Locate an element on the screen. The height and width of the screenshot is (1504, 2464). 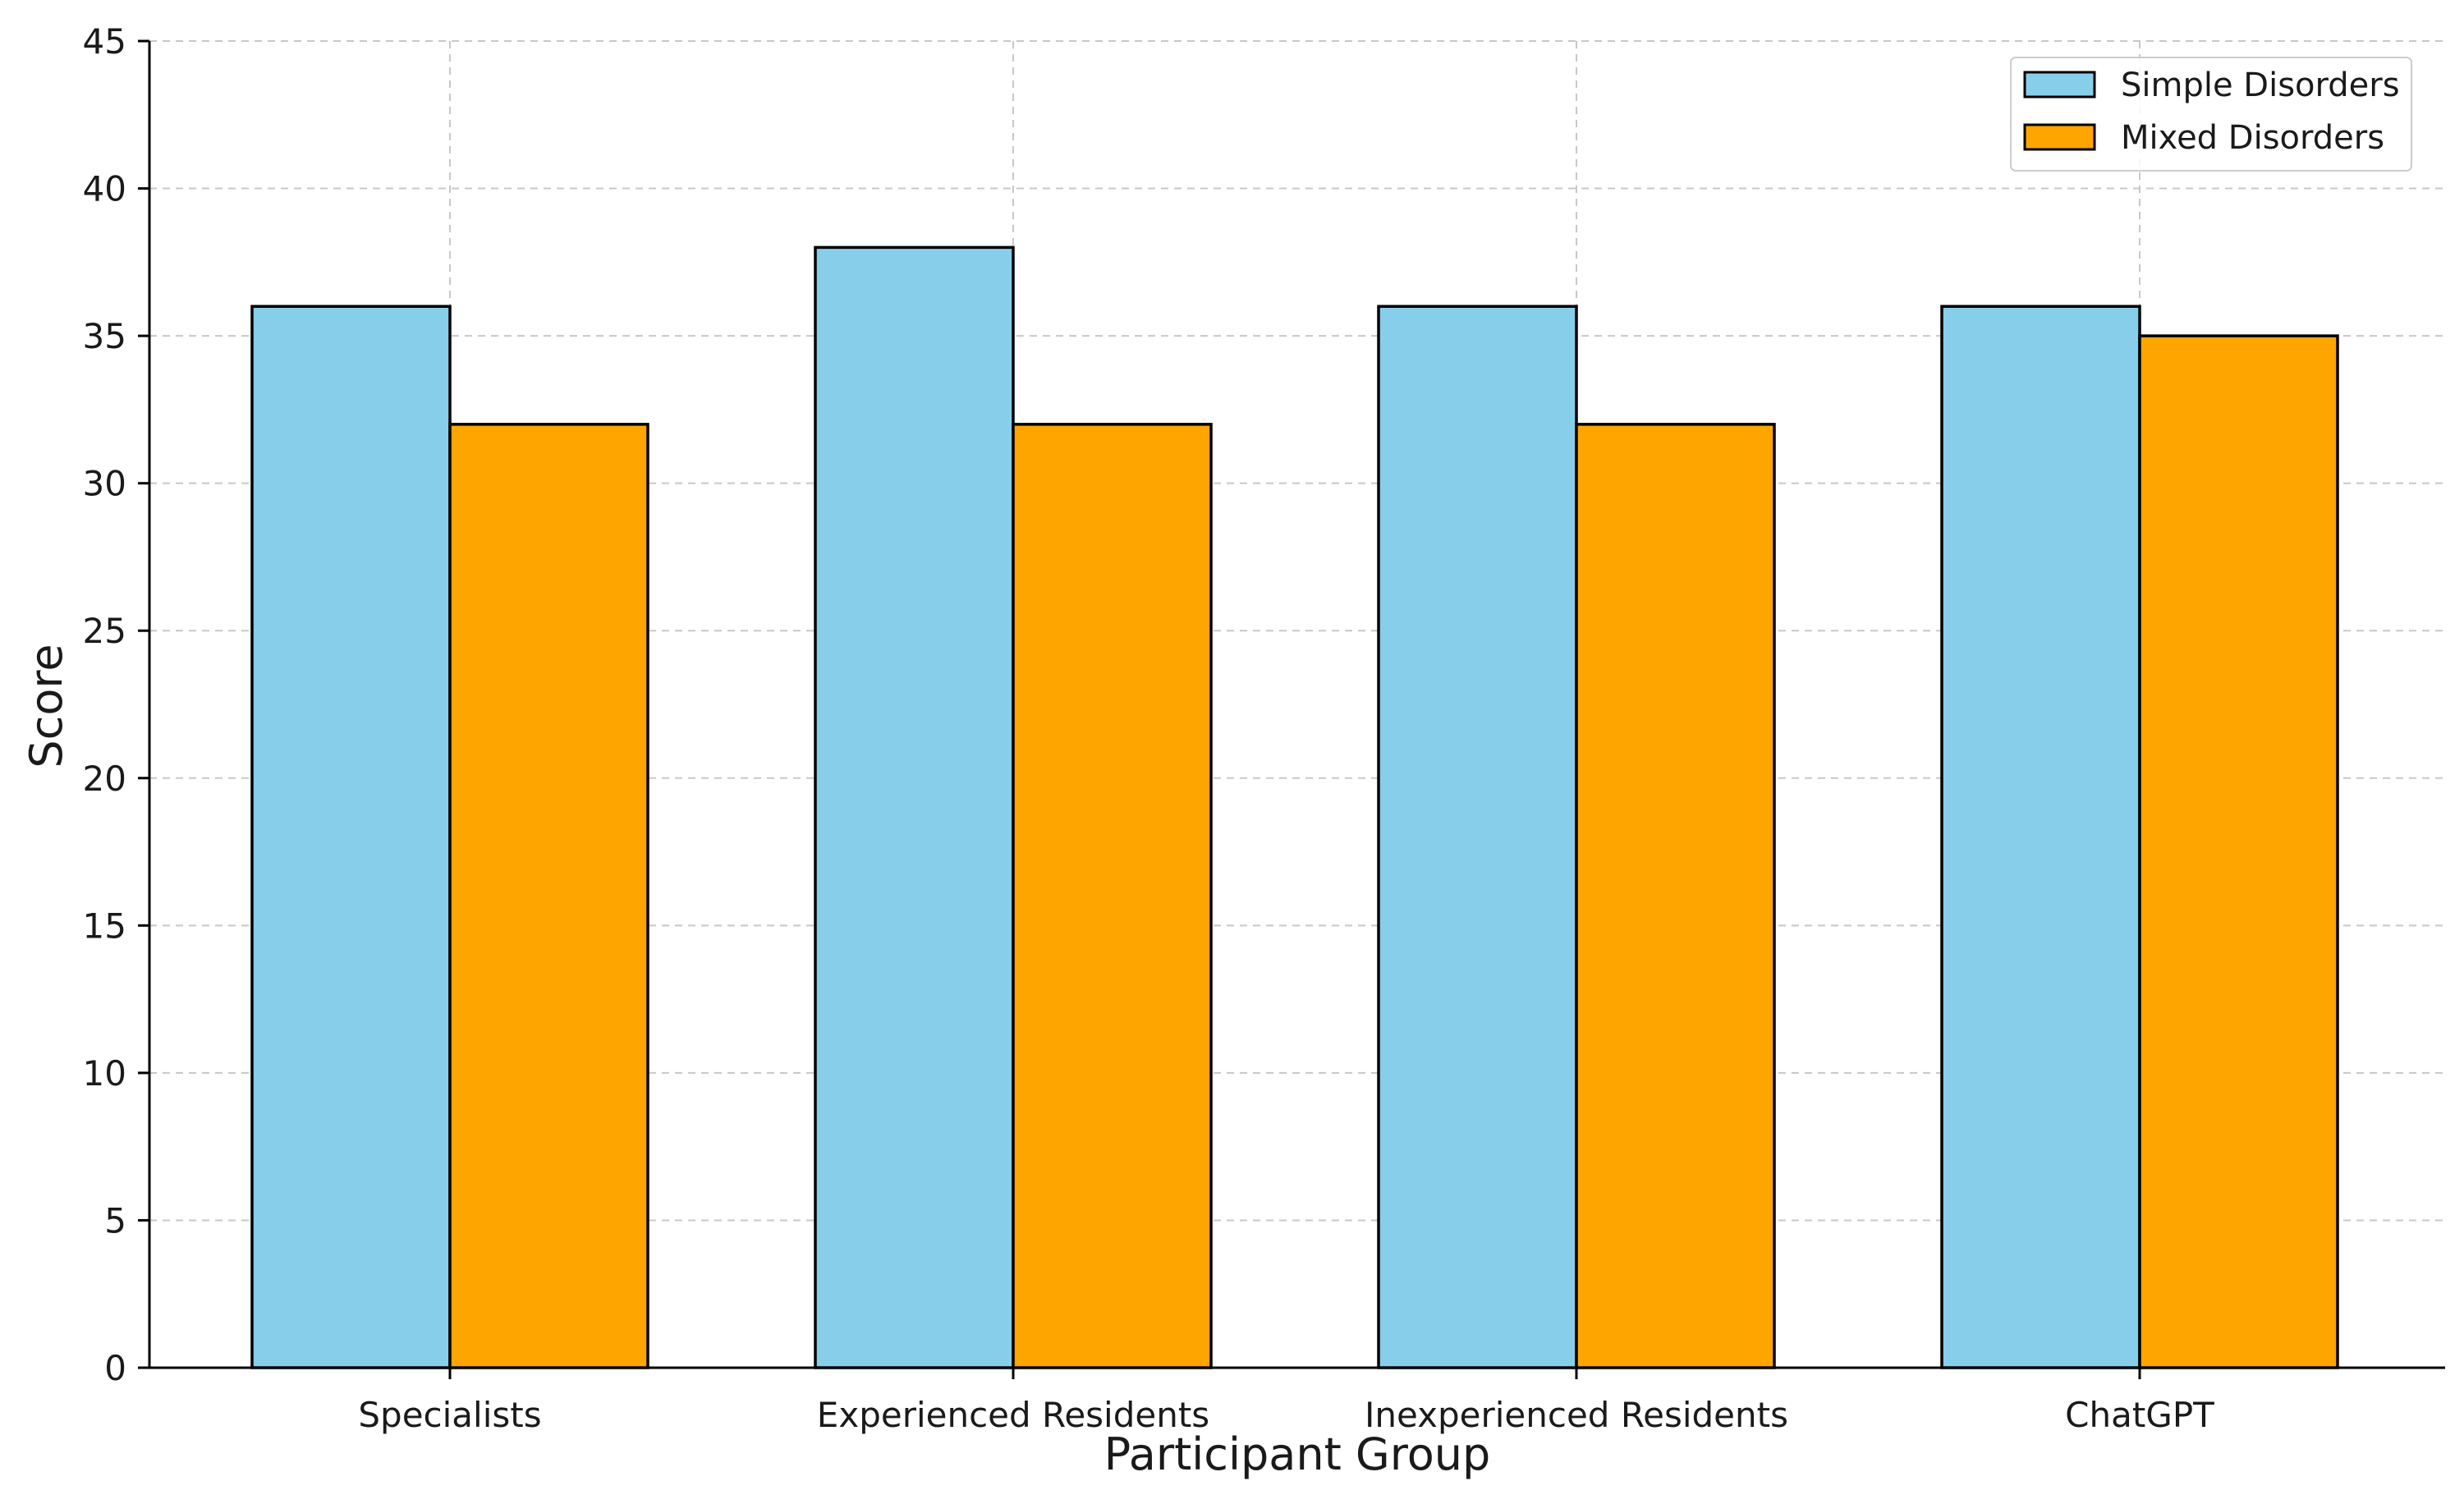
y-axis-label: Score is located at coordinates (47, 706).